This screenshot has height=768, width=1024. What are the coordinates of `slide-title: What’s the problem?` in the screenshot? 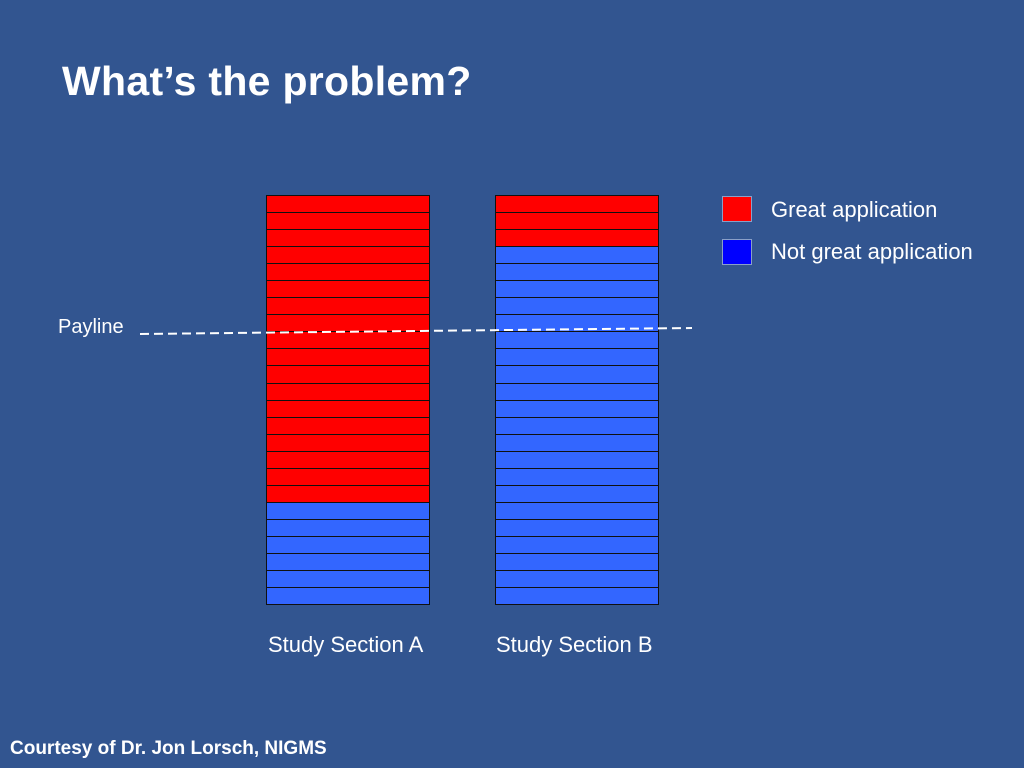 It's located at (267, 81).